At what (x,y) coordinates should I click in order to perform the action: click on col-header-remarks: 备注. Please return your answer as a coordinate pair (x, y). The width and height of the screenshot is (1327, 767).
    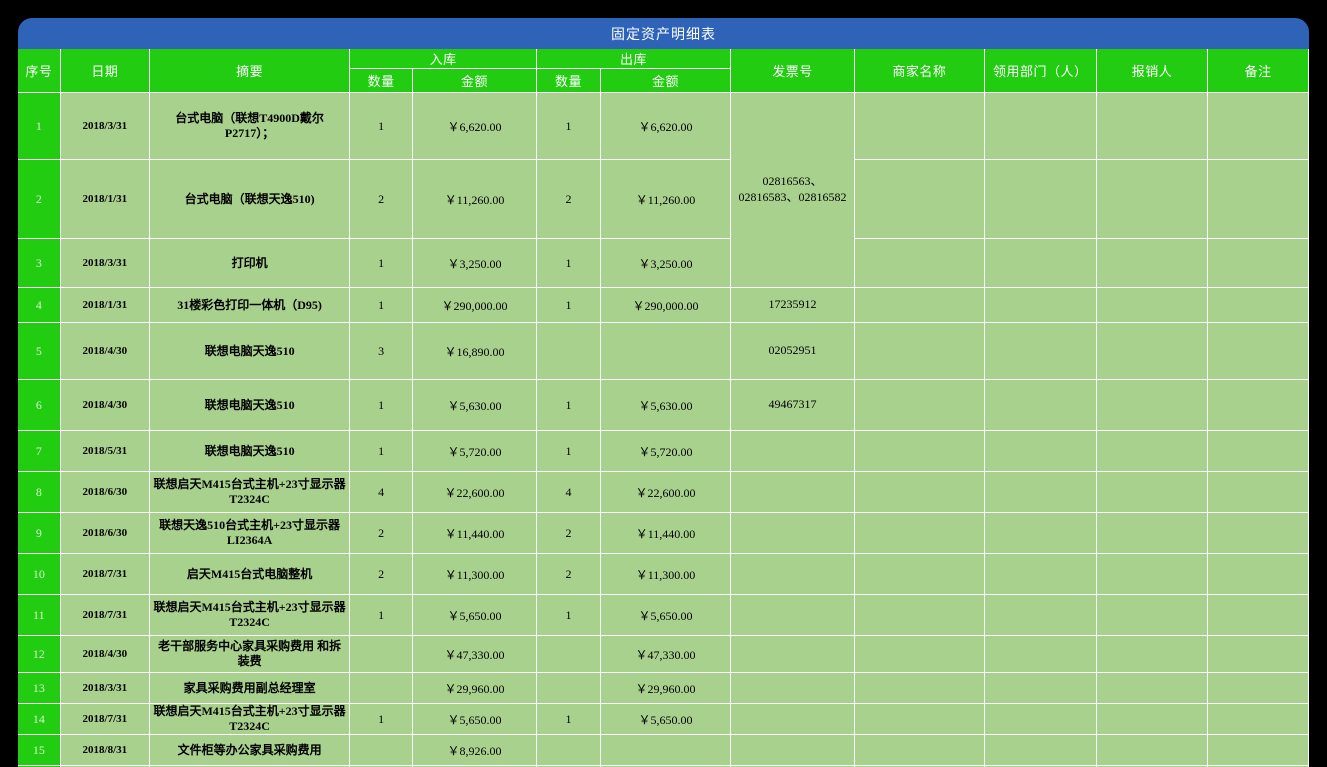
    Looking at the image, I should click on (1258, 71).